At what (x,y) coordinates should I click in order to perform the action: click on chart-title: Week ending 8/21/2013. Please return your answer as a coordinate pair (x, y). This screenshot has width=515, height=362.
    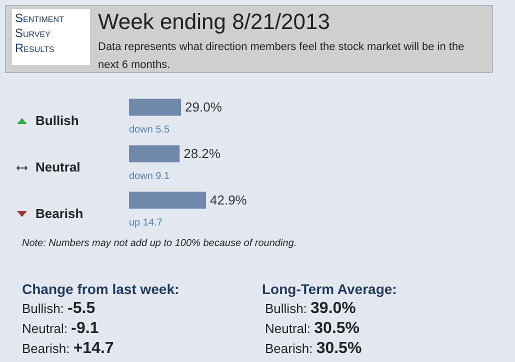
    Looking at the image, I should click on (214, 22).